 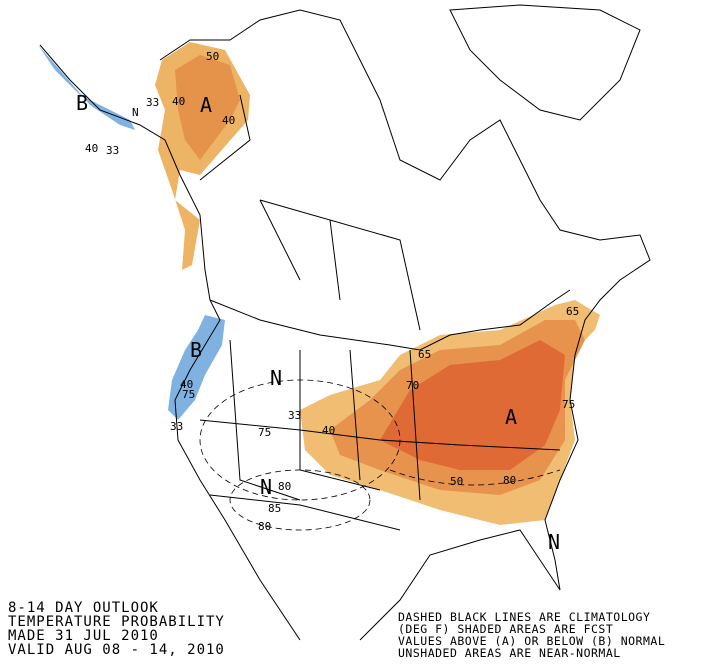 I want to click on note-line: DASHED BLACK LINES ARE CLIMATOLOGY, so click(x=524, y=617).